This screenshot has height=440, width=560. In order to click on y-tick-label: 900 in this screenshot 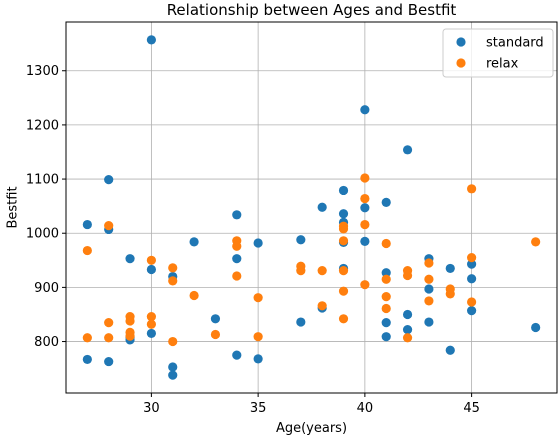, I will do `click(46, 288)`.